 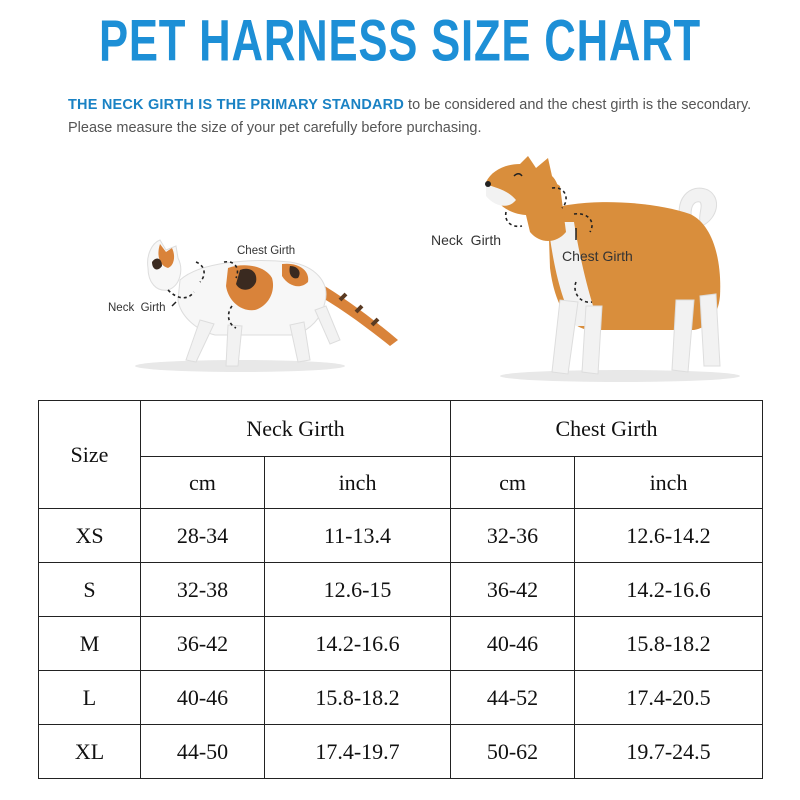 I want to click on chest-cm-cell: 36-42, so click(x=513, y=589).